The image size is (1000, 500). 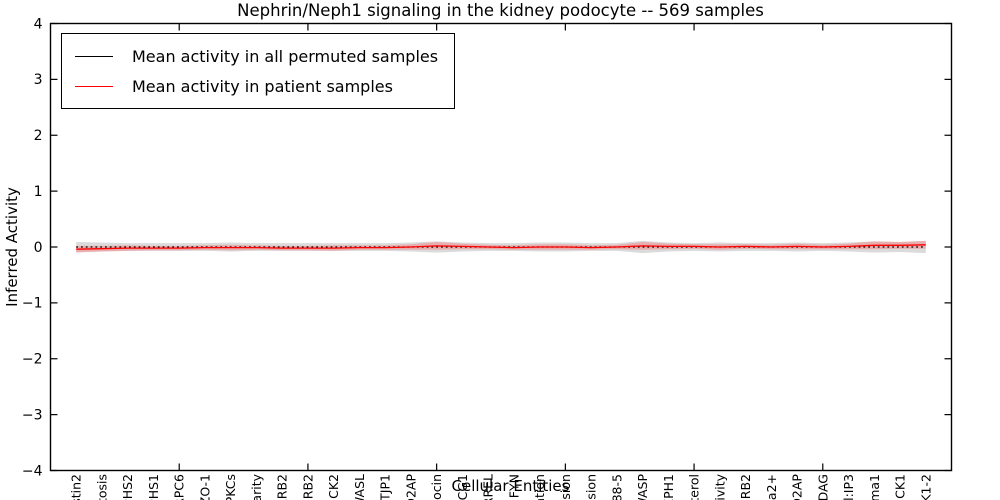 I want to click on y-tick-label: 1, so click(x=38, y=192).